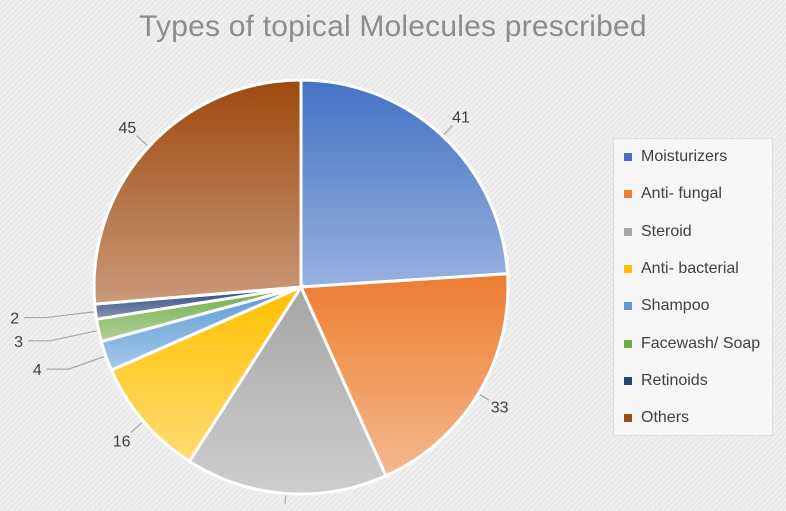  Describe the element at coordinates (448, 130) in the screenshot. I see `leader-line-moisturizers` at that location.